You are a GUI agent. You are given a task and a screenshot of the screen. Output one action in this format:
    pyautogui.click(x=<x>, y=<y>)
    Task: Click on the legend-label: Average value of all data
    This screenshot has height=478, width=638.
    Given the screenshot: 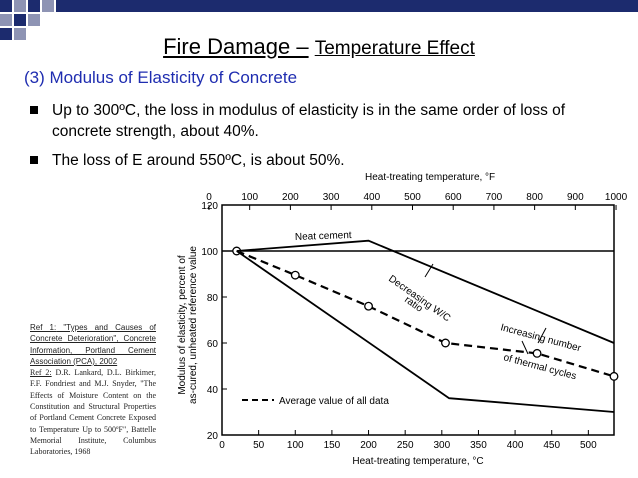 What is the action you would take?
    pyautogui.click(x=334, y=401)
    